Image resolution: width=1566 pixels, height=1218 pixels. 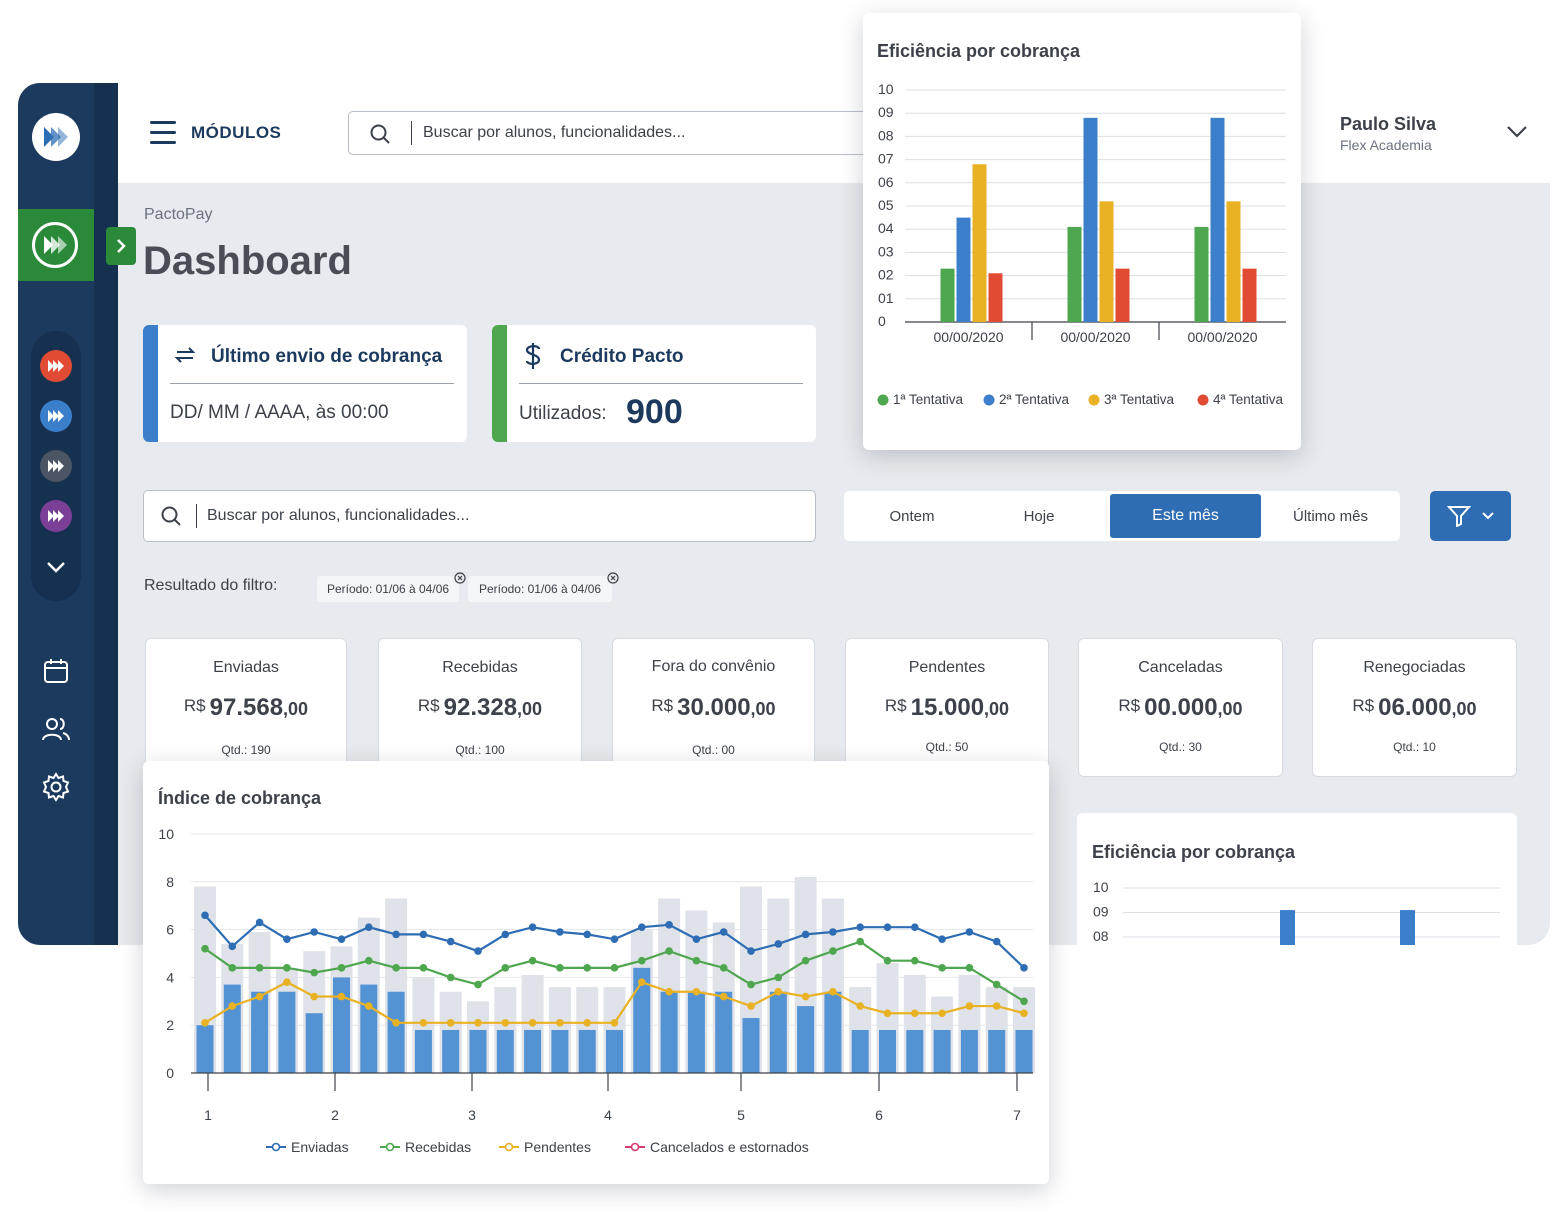 I want to click on stat-card-canceladas: Canceladas R$ 00.000,00 Qtd.: 30, so click(x=1180, y=707).